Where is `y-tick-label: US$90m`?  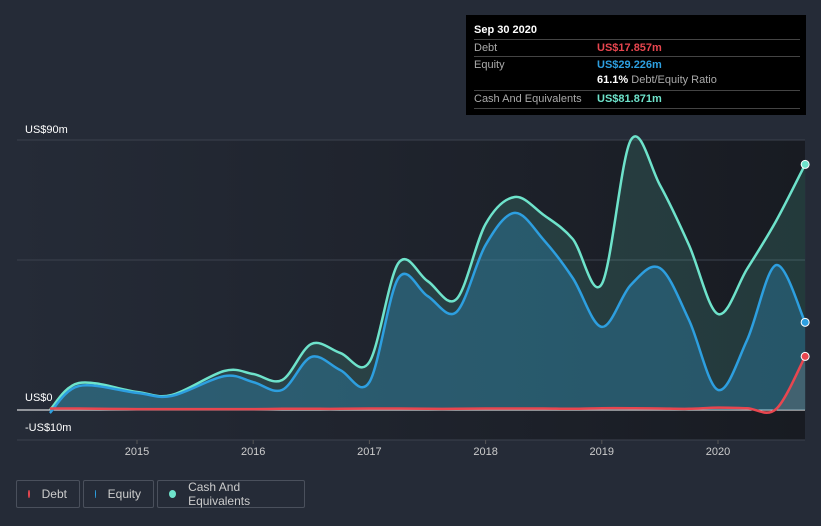 y-tick-label: US$90m is located at coordinates (46, 130).